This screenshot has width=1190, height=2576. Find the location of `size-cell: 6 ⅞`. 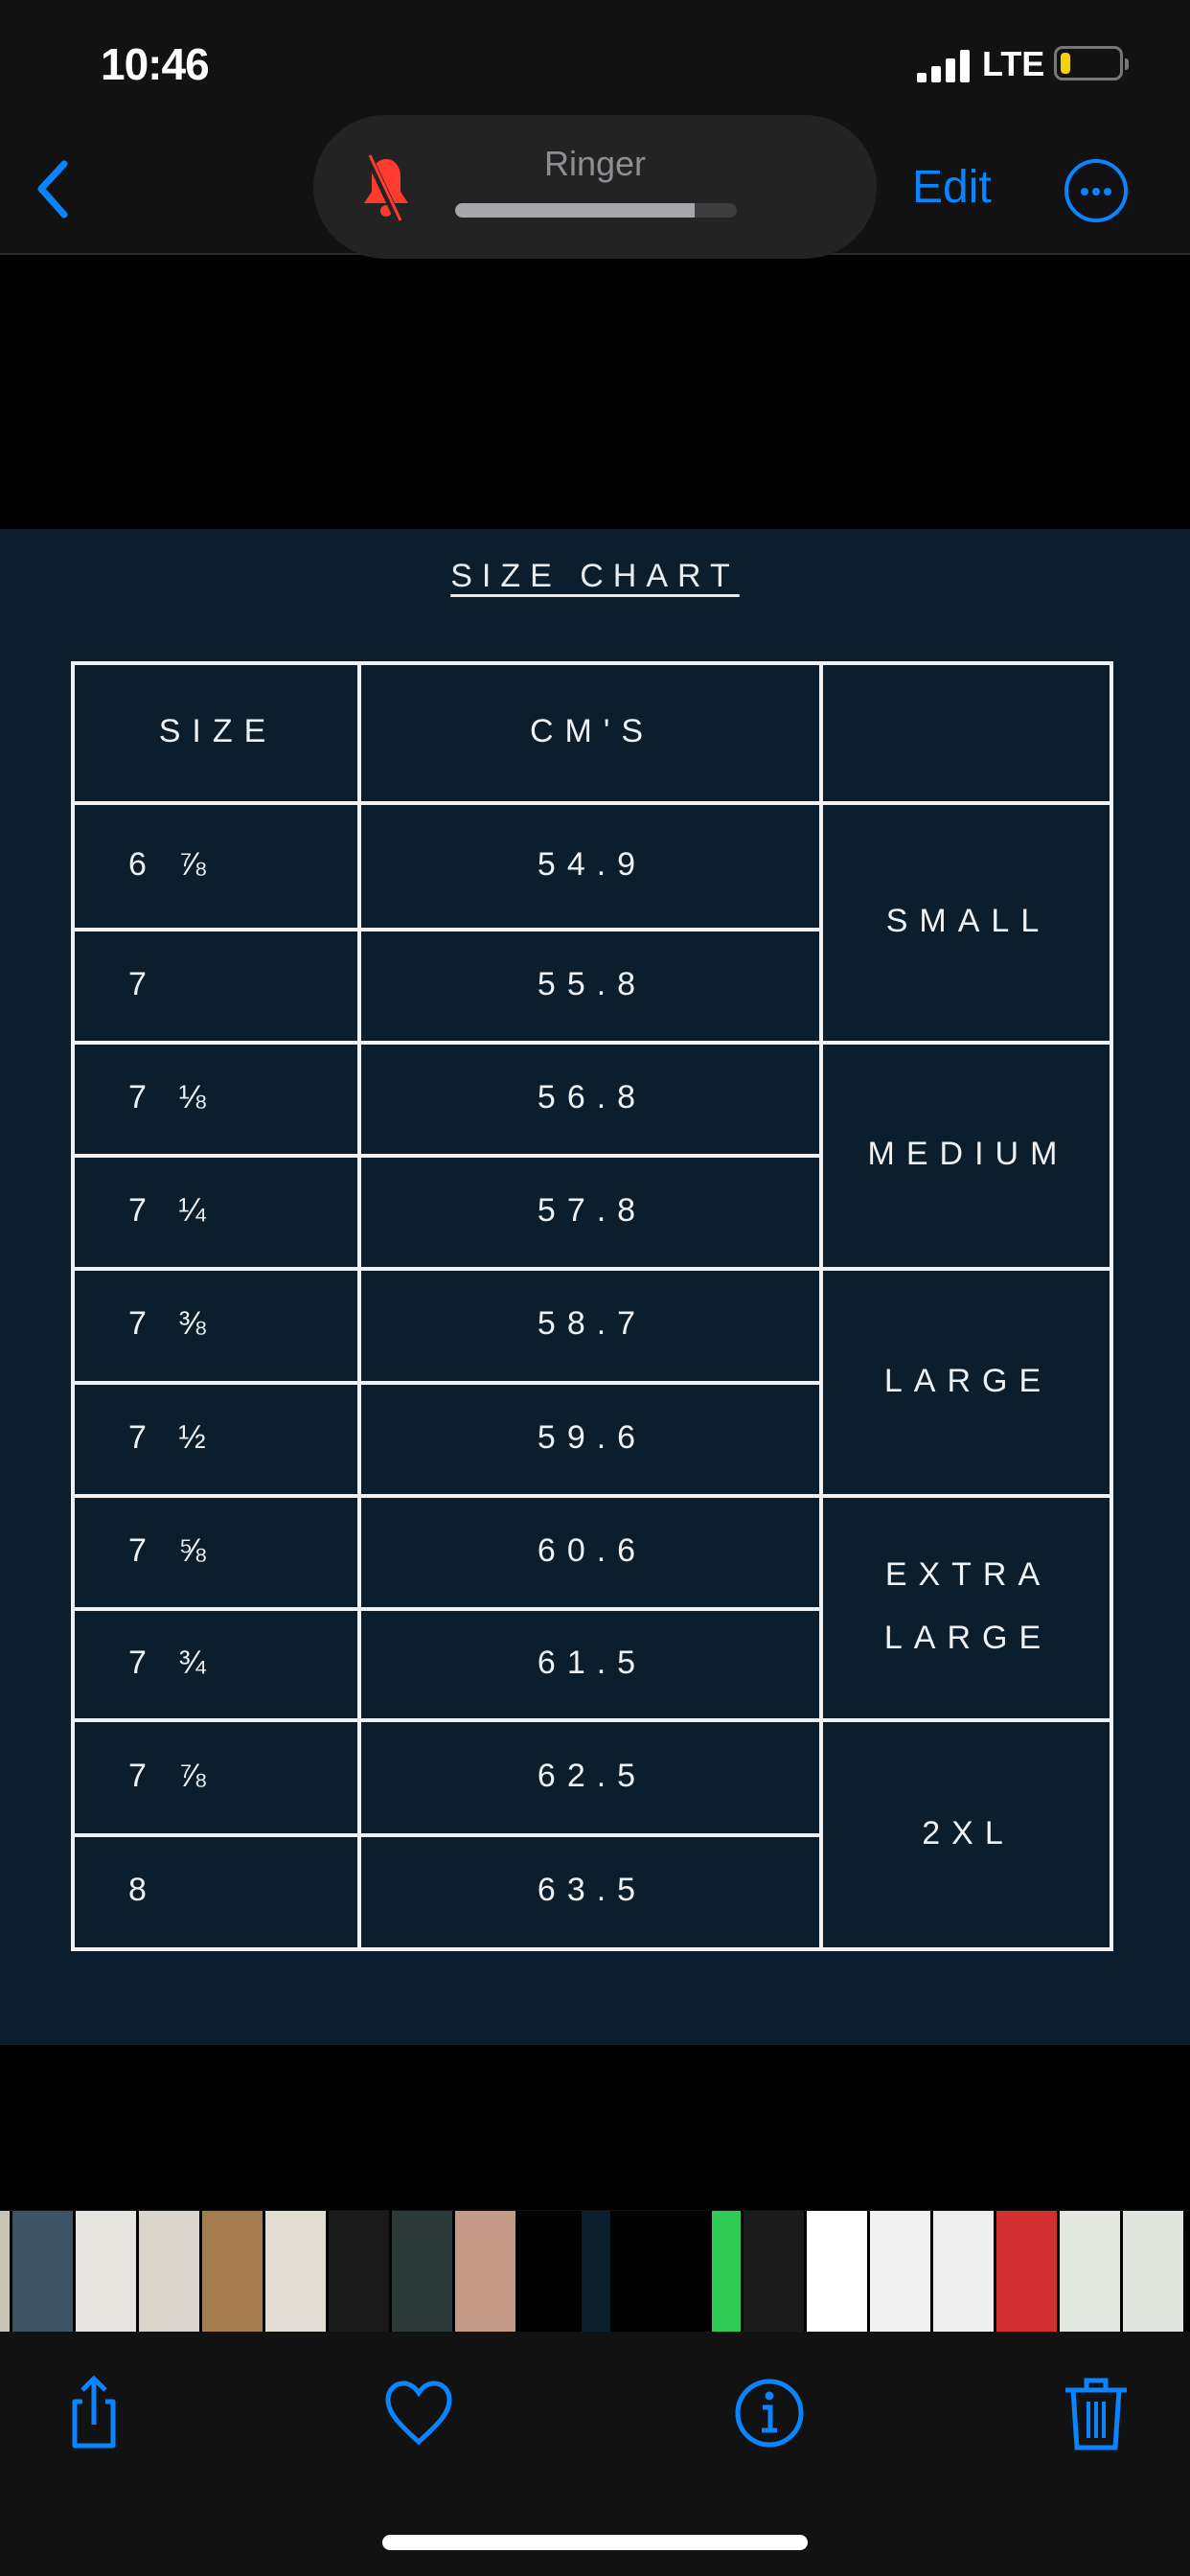

size-cell: 6 ⅞ is located at coordinates (172, 864).